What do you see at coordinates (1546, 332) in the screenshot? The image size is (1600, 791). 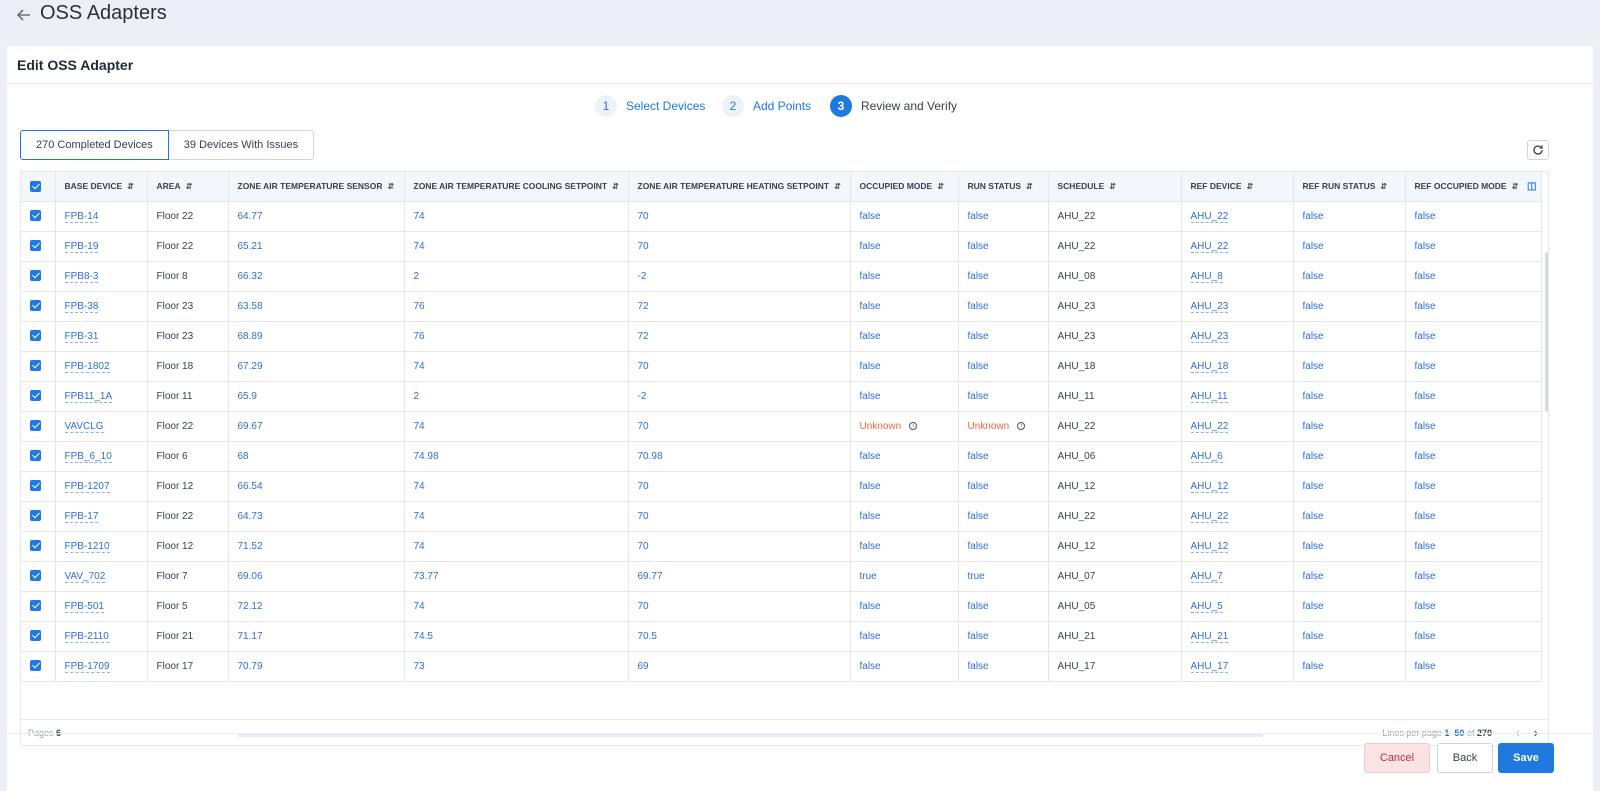 I see `vertical-scrollbar` at bounding box center [1546, 332].